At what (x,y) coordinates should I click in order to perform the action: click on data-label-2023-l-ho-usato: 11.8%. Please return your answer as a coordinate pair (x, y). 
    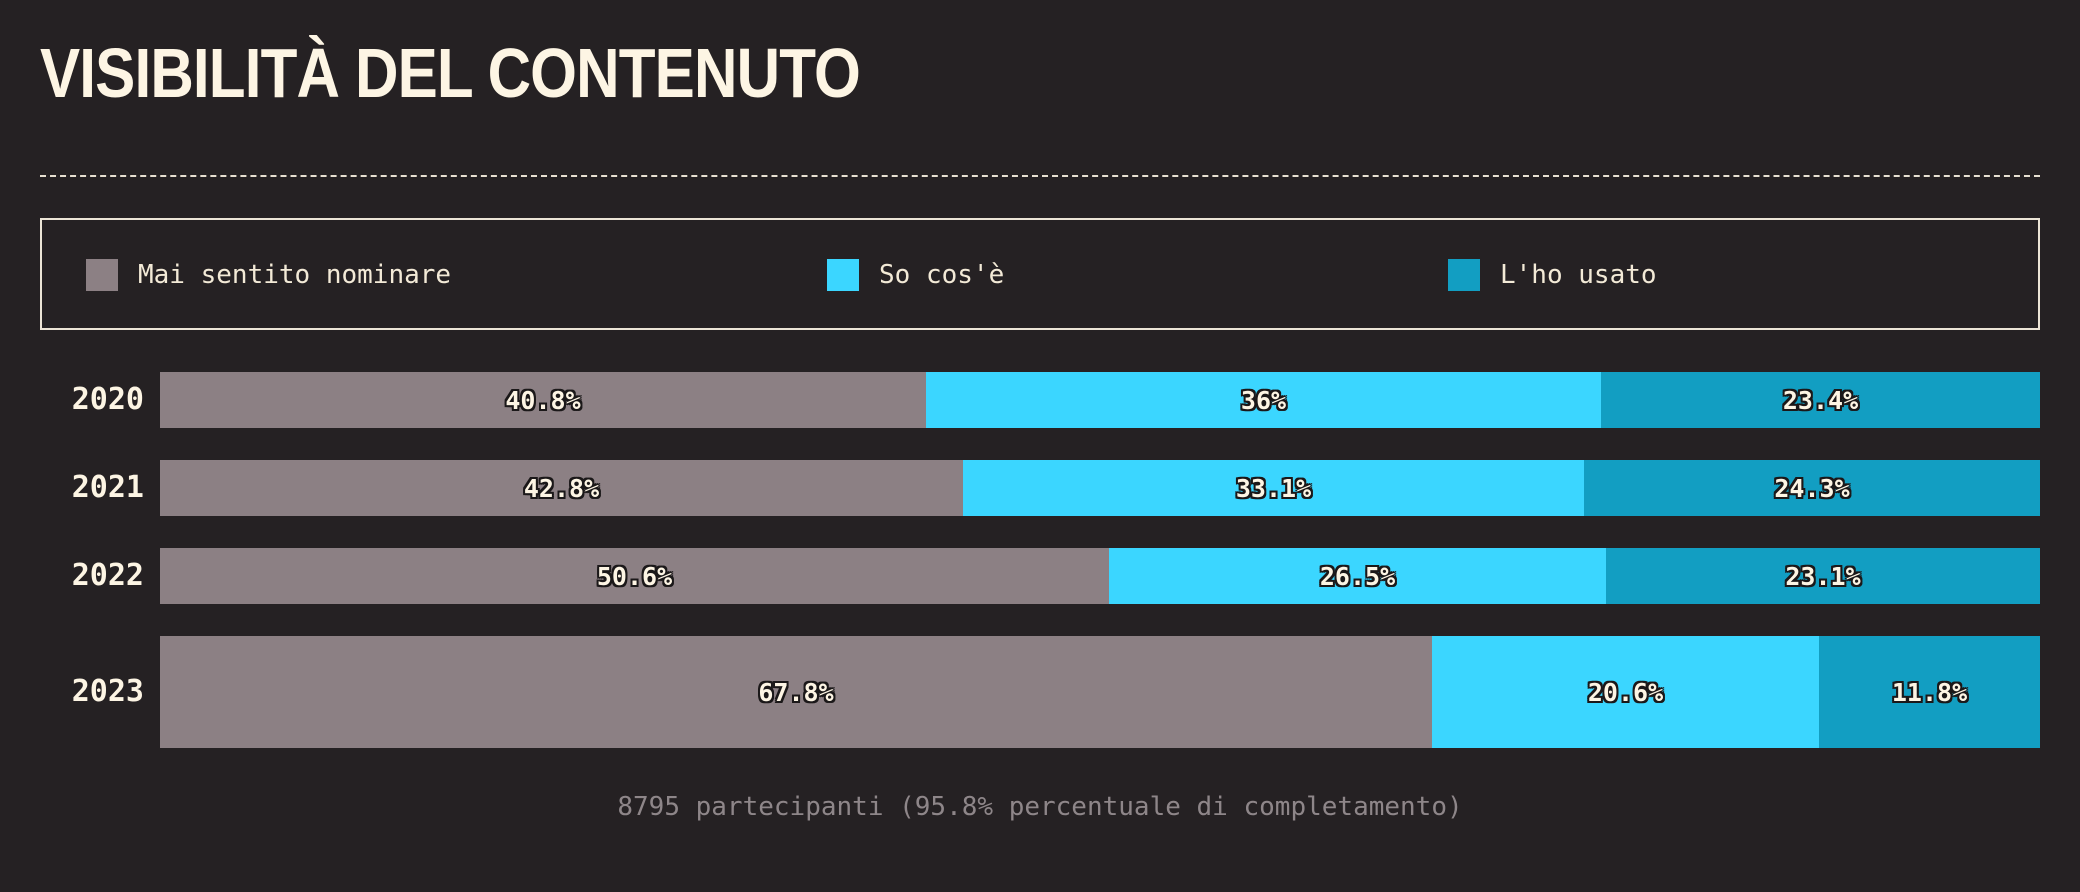
    Looking at the image, I should click on (1929, 692).